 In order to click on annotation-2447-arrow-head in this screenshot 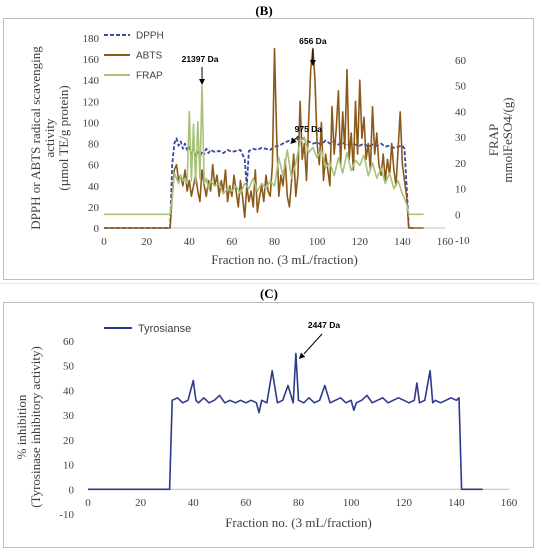, I will do `click(302, 355)`.